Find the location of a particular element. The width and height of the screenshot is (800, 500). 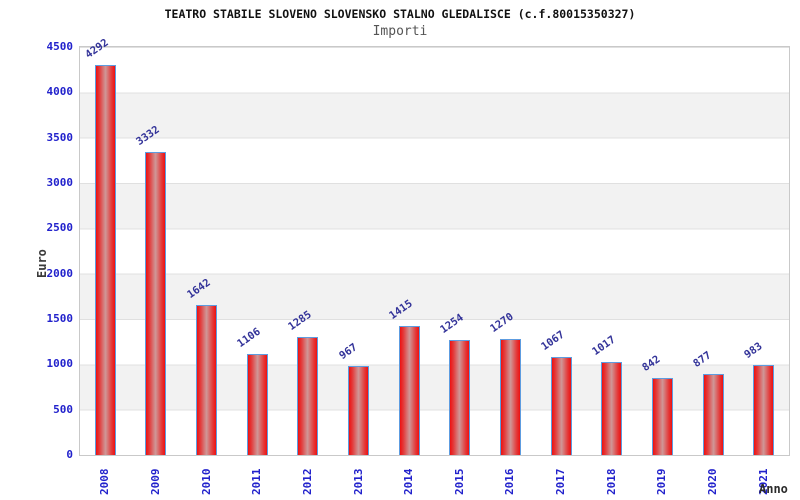

x-tick-label: 2013 is located at coordinates (358, 482).